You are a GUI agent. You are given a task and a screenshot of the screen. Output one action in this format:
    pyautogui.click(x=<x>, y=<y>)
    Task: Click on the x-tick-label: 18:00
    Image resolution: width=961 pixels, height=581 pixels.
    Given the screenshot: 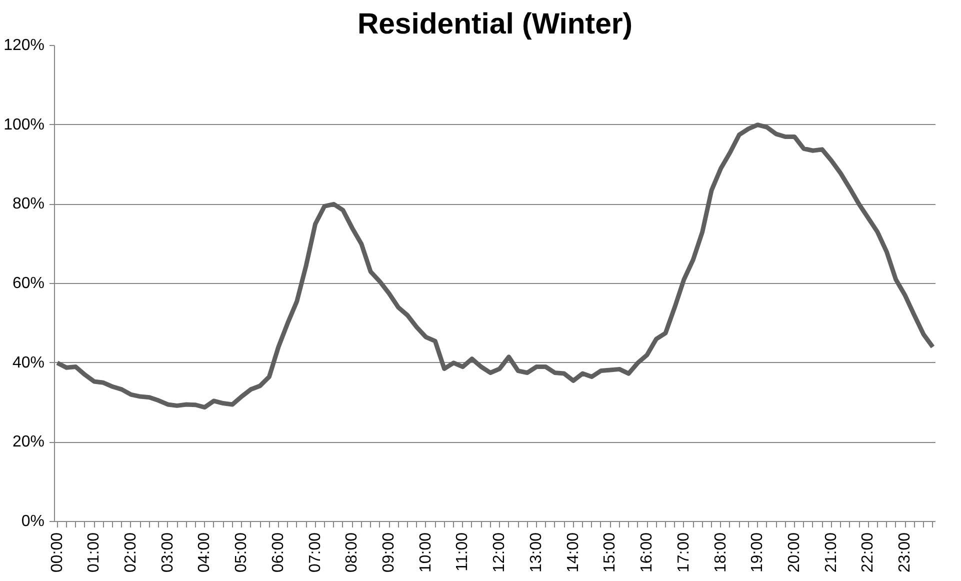 What is the action you would take?
    pyautogui.click(x=721, y=552)
    